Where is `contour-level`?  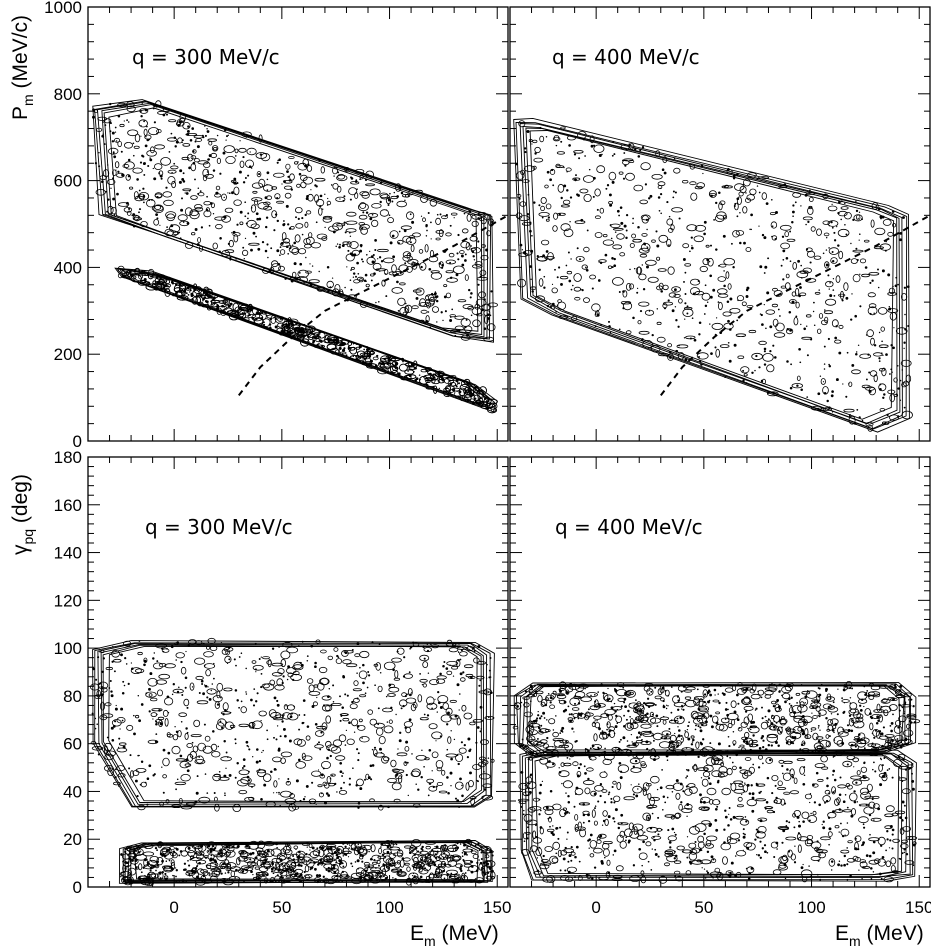
contour-level is located at coordinates (711, 275).